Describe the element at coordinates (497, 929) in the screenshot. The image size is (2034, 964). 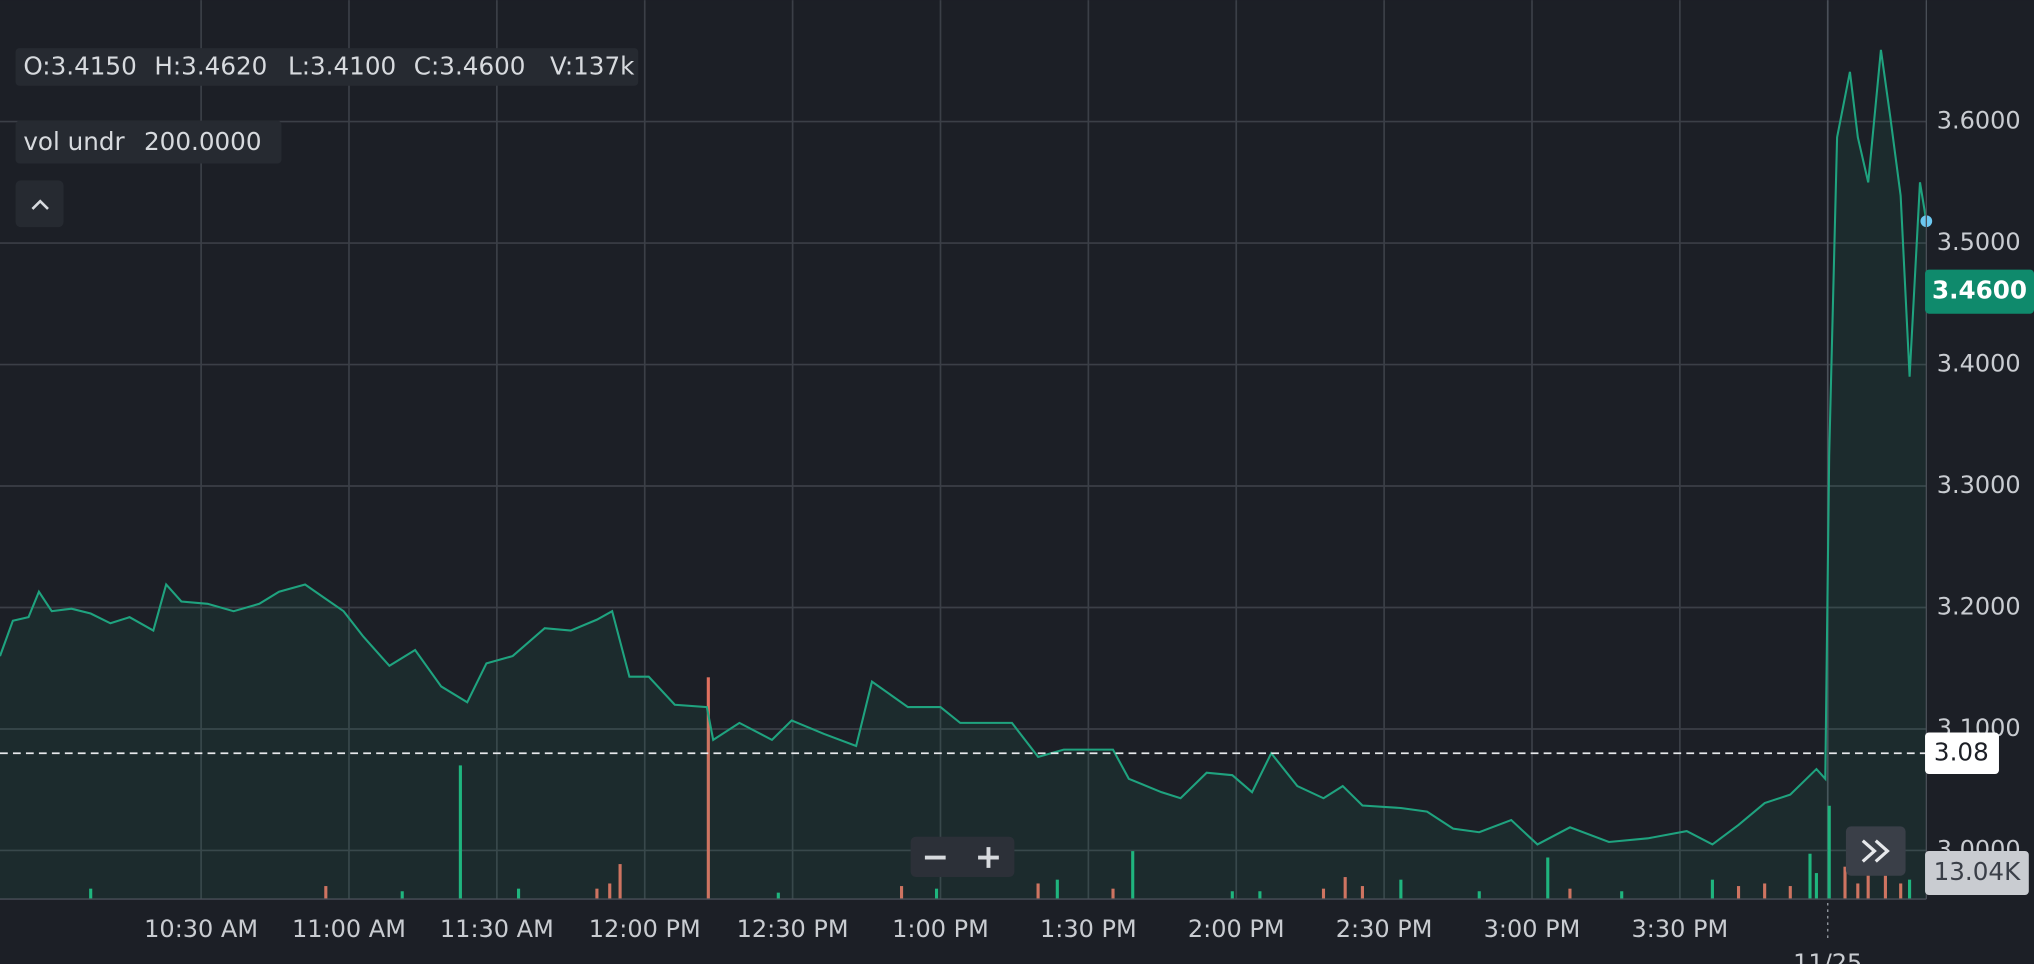
I see `x-tick-label: 11:30 AM` at that location.